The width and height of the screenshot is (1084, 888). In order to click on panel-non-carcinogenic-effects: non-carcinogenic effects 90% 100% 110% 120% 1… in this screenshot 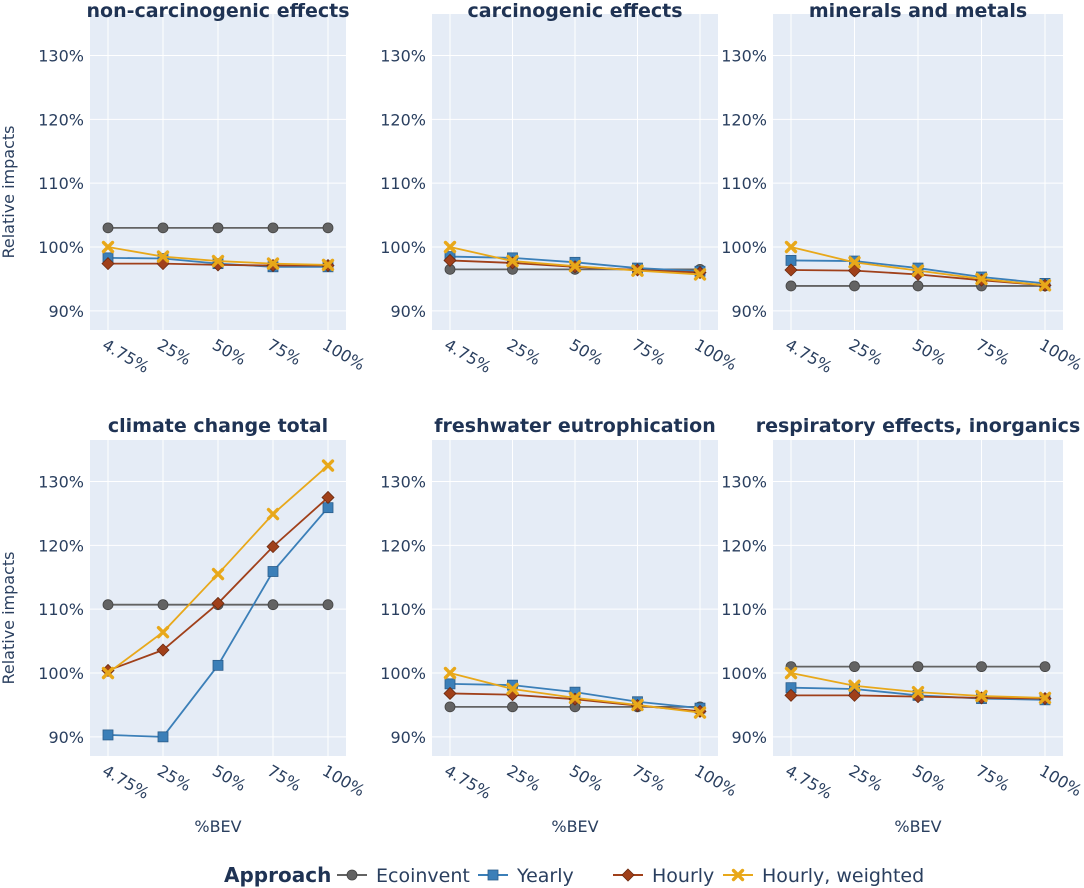, I will do `click(184, 188)`.